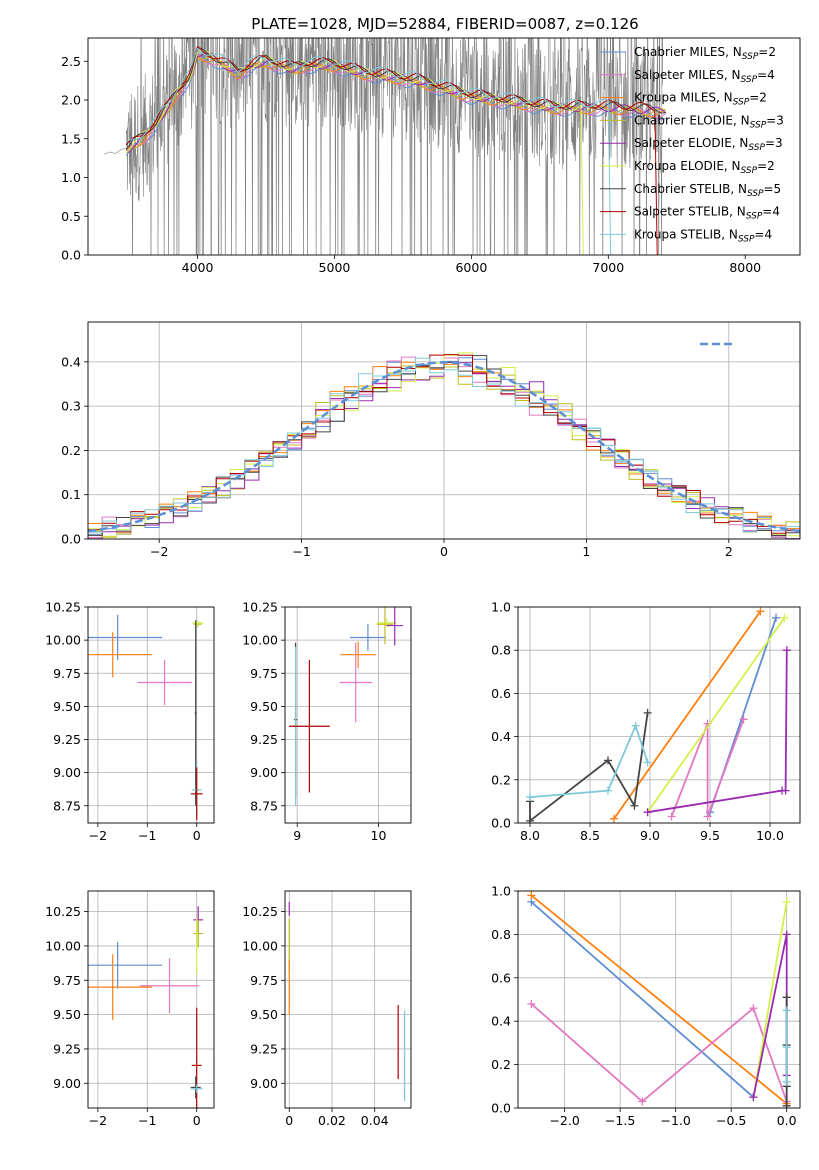 The image size is (819, 1170). What do you see at coordinates (683, 98) in the screenshot?
I see `legend-text: Kroupa MILES, N` at bounding box center [683, 98].